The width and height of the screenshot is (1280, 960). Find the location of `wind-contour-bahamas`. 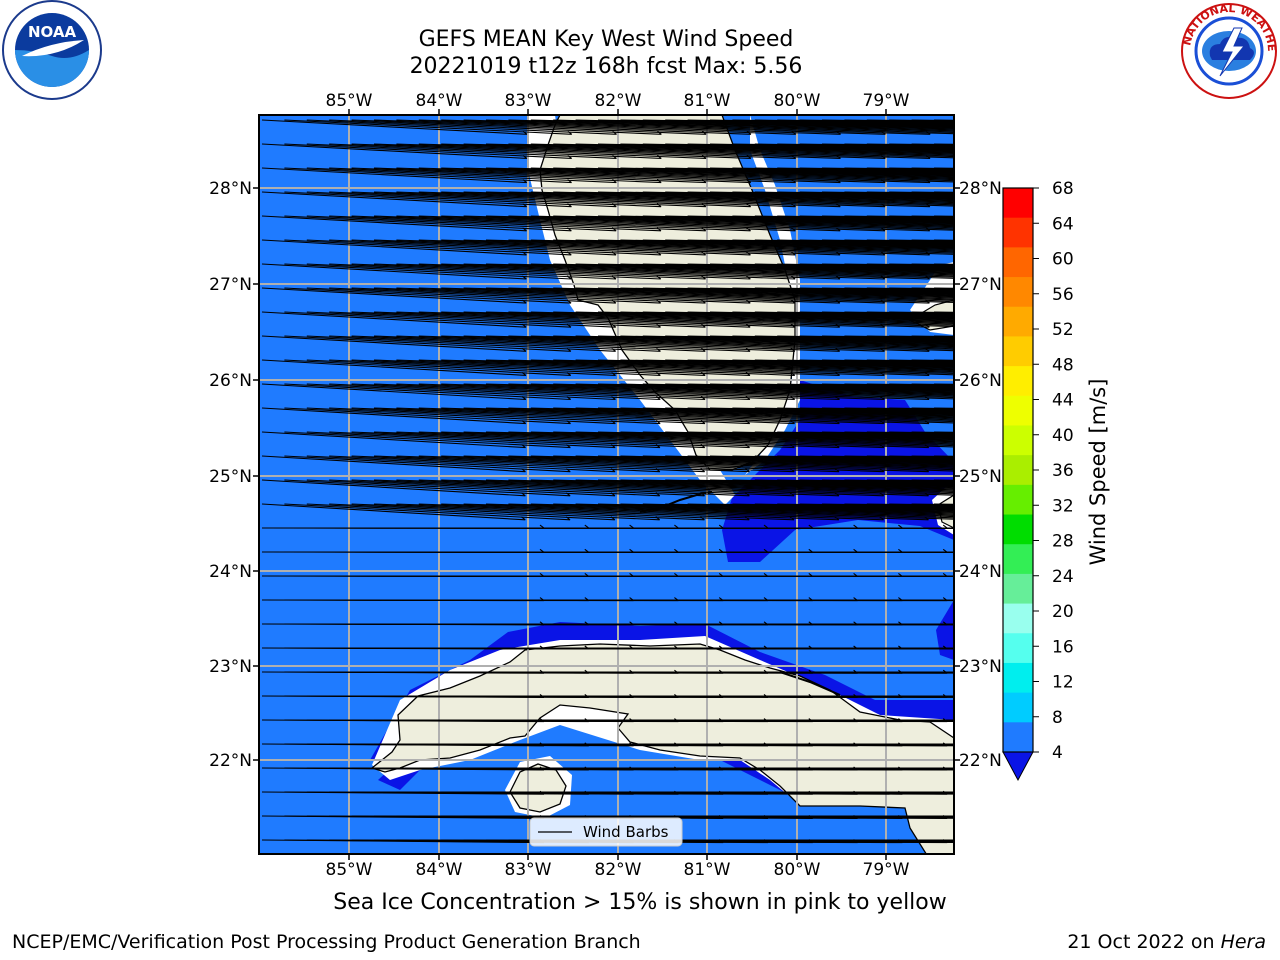

wind-contour-bahamas is located at coordinates (945, 630).